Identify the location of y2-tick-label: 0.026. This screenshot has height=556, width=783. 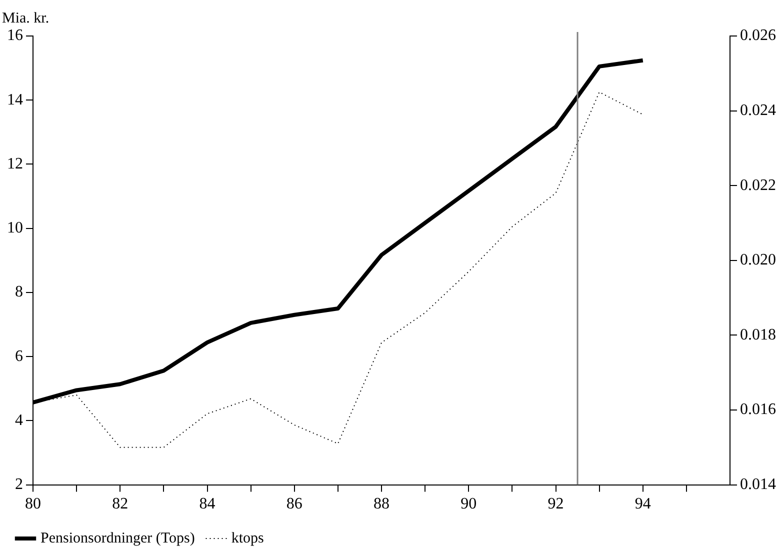
(758, 35).